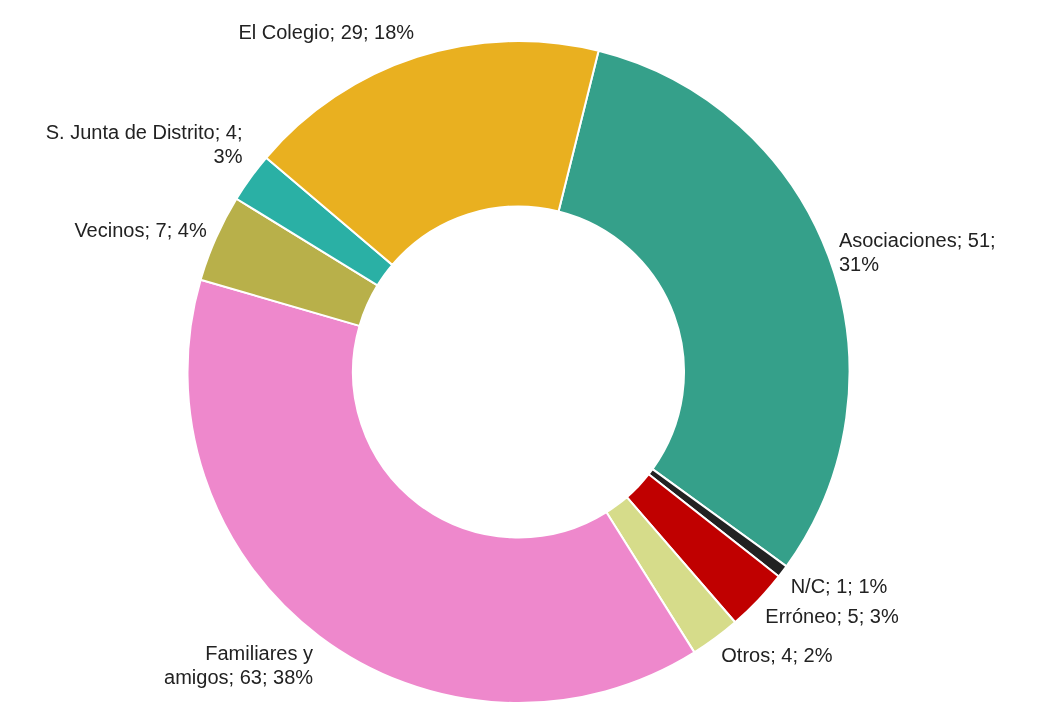  I want to click on slice-label: Familiares y amigos; 63; 38%, so click(239, 664).